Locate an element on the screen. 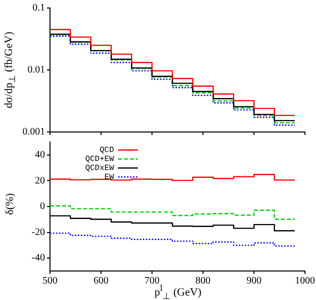 The image size is (316, 300). x-tick-label: 1000 is located at coordinates (305, 281).